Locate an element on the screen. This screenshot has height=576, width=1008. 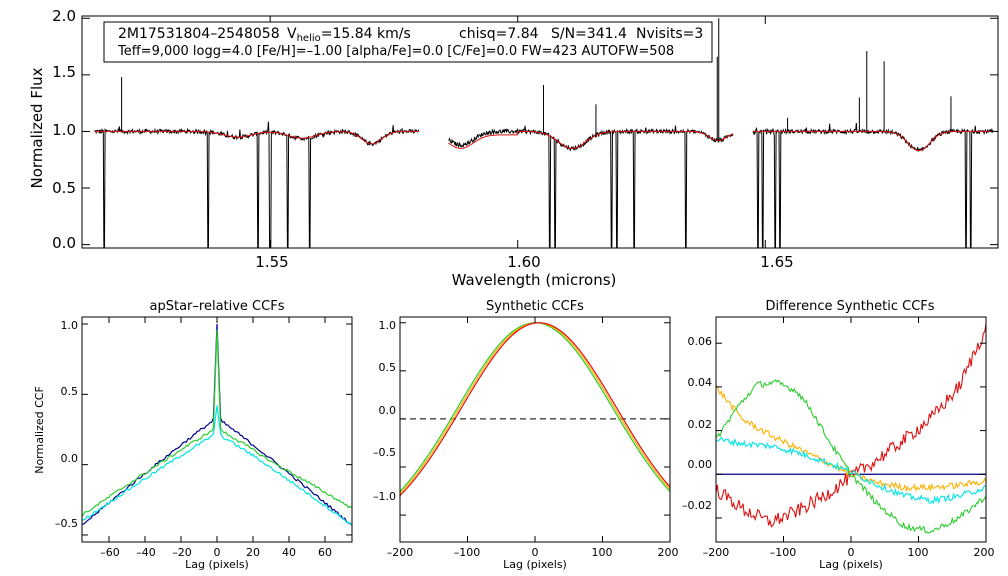
apstar-ccf-line-combined is located at coordinates (217, 425).